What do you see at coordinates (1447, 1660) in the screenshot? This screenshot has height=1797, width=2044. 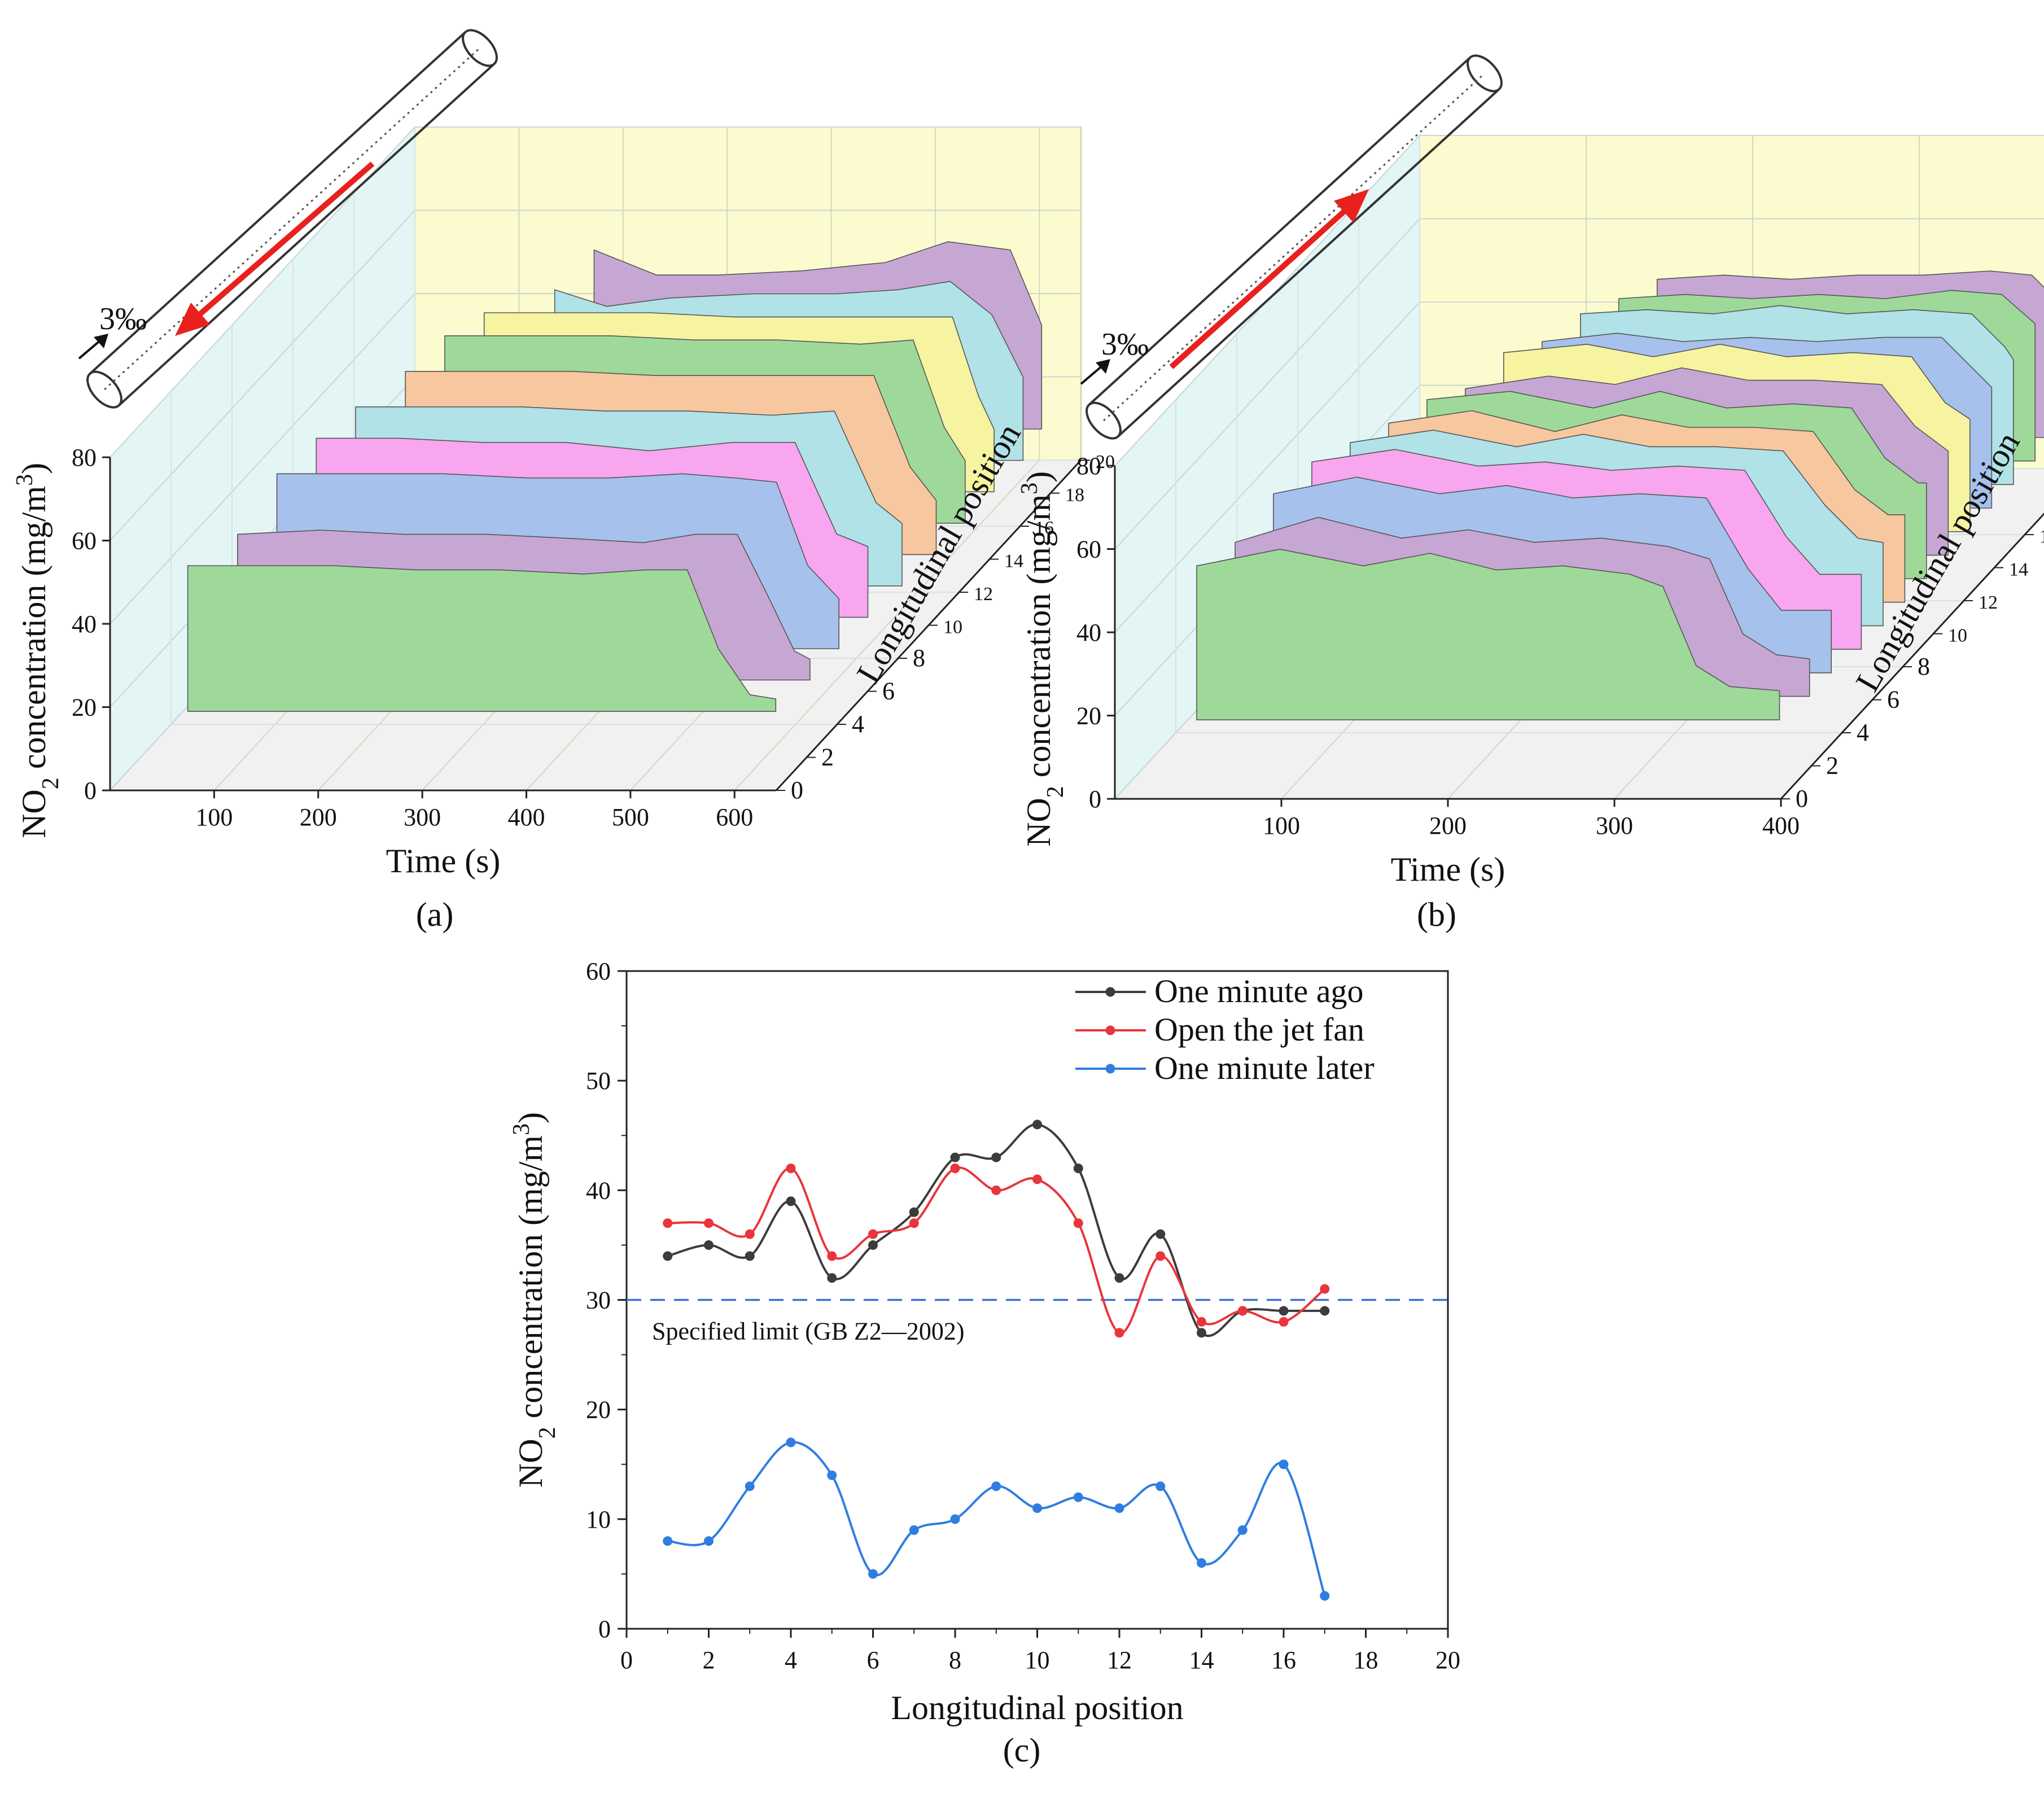 I see `x-tick-label: 20` at bounding box center [1447, 1660].